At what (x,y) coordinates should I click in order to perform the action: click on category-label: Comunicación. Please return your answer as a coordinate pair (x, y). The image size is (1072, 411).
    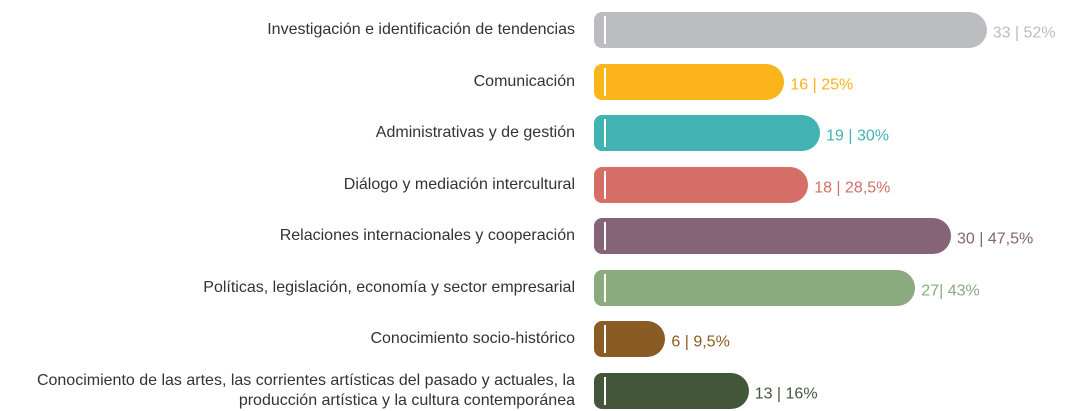
    Looking at the image, I should click on (524, 81).